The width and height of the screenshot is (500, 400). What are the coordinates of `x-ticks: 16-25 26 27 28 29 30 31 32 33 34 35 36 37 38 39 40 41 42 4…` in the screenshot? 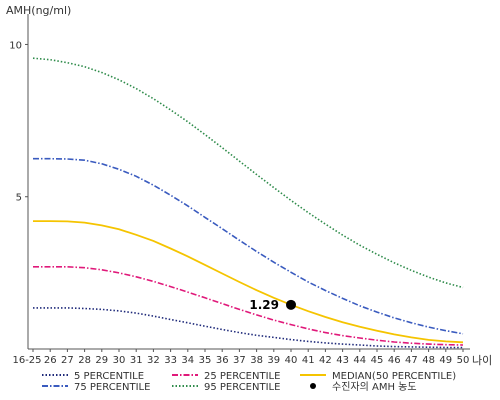 It's located at (240, 357).